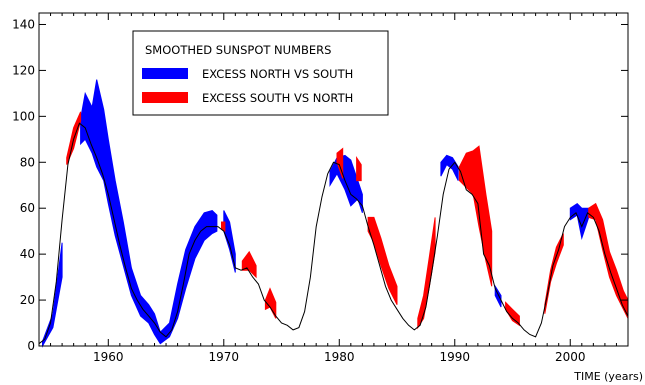 The height and width of the screenshot is (385, 645). What do you see at coordinates (27, 208) in the screenshot?
I see `y-tick-label-60: 60` at bounding box center [27, 208].